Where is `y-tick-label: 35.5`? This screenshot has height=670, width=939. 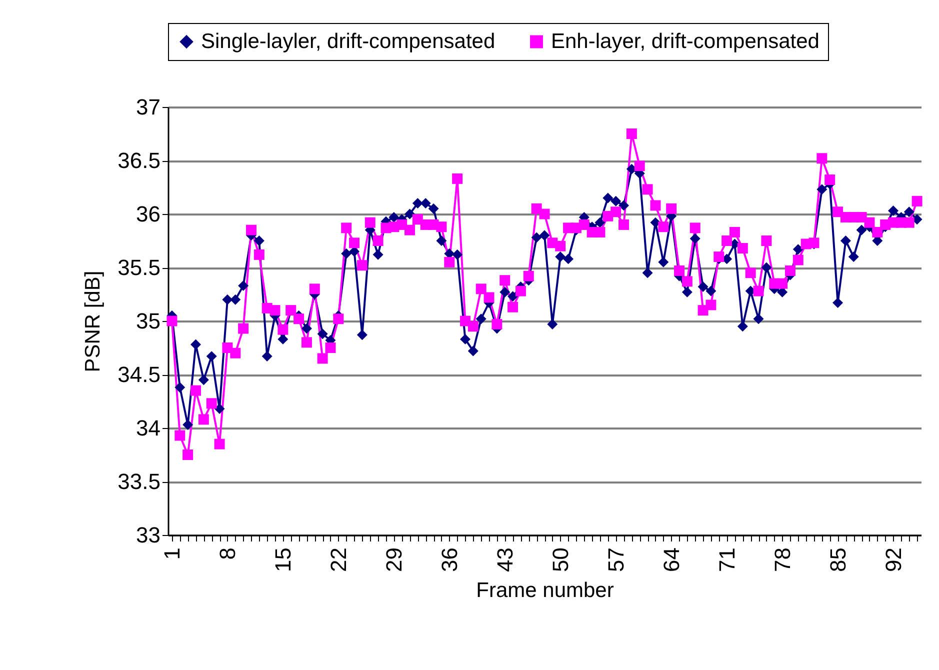 y-tick-label: 35.5 is located at coordinates (139, 267).